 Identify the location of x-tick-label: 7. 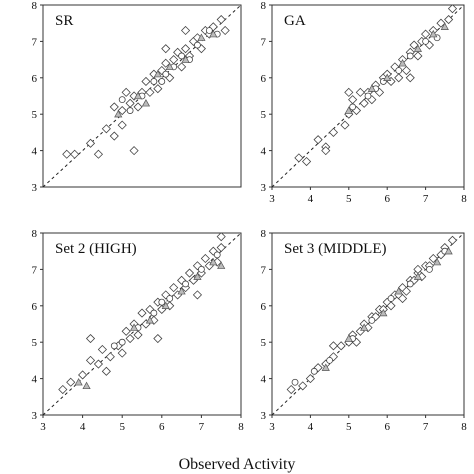
(426, 427).